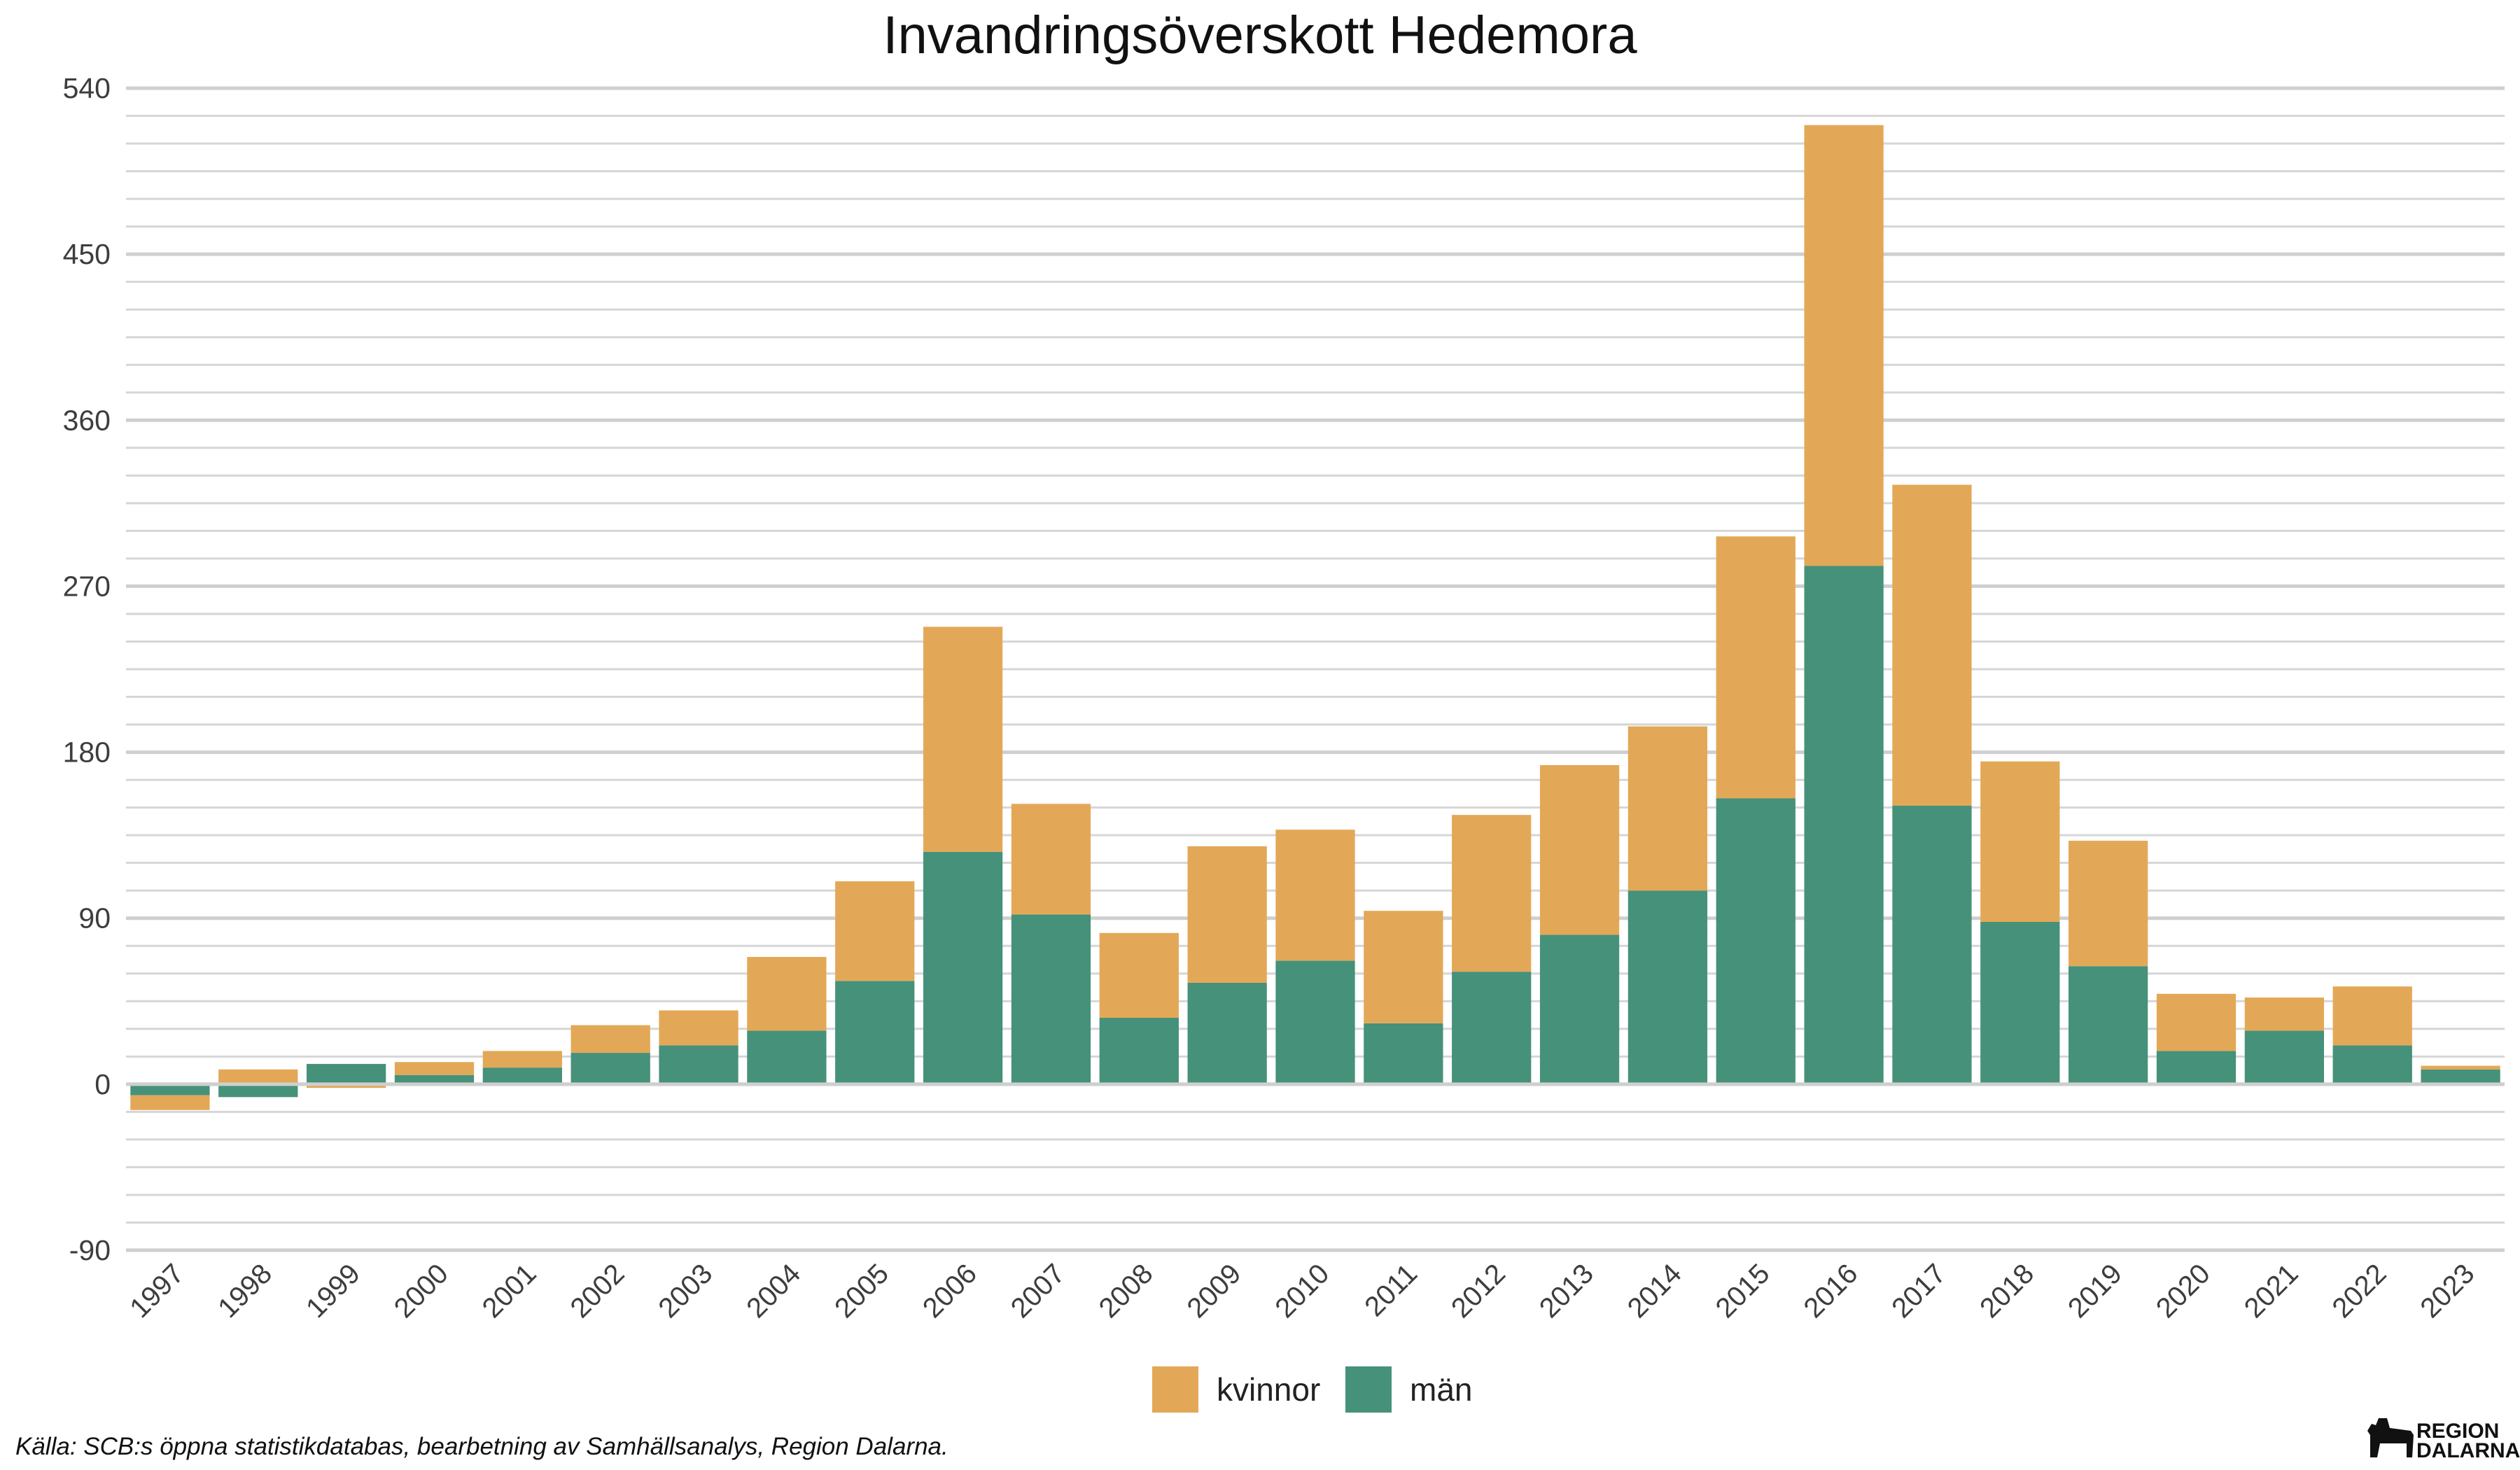  I want to click on logo-line-1: REGION, so click(2457, 1431).